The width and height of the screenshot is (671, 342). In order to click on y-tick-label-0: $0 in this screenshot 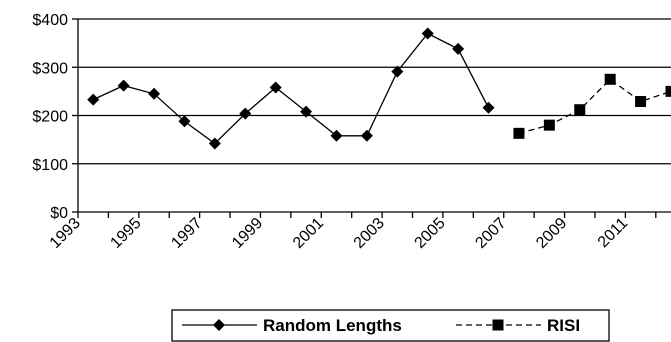, I will do `click(59, 213)`.